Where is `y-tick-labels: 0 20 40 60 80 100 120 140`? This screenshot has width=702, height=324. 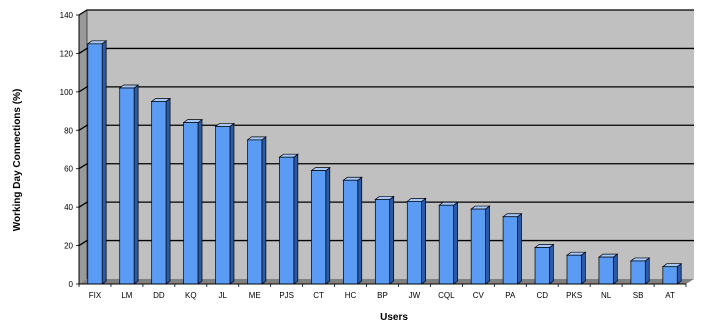
y-tick-labels: 0 20 40 60 80 100 120 140 is located at coordinates (67, 150).